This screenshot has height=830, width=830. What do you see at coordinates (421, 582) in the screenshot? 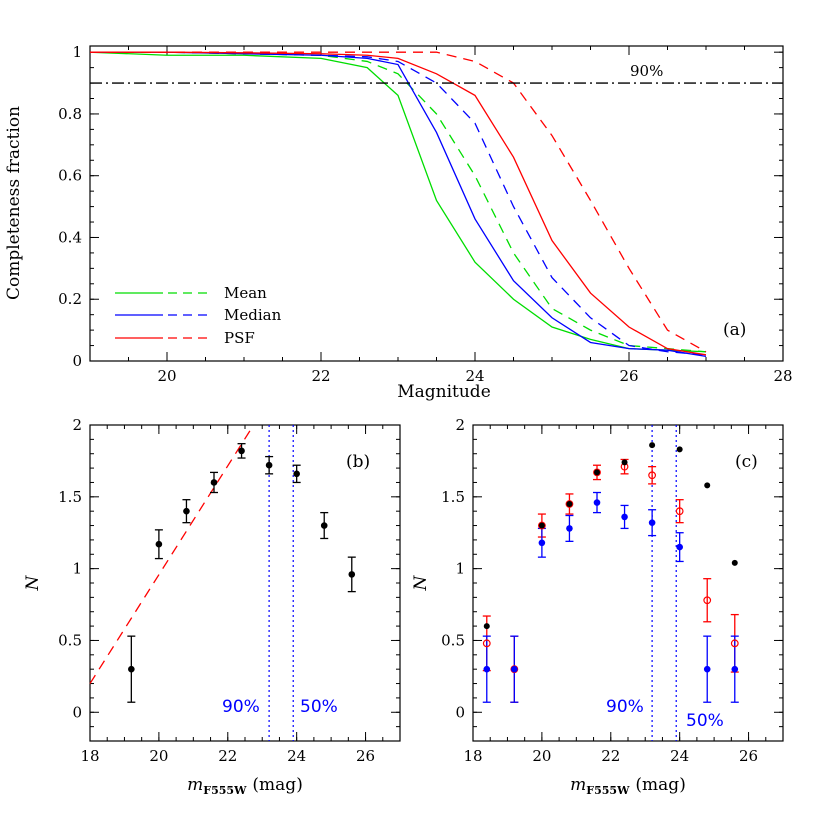
I see `panel-c-ylabel: N` at bounding box center [421, 582].